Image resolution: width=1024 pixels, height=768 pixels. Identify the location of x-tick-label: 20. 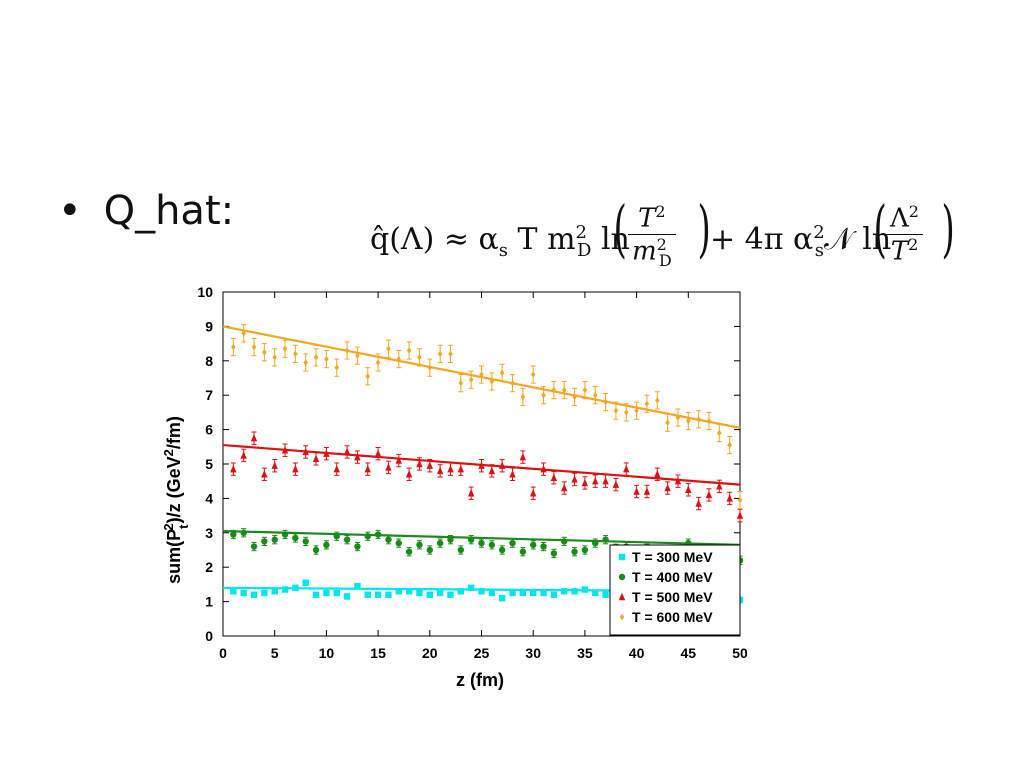
(430, 653).